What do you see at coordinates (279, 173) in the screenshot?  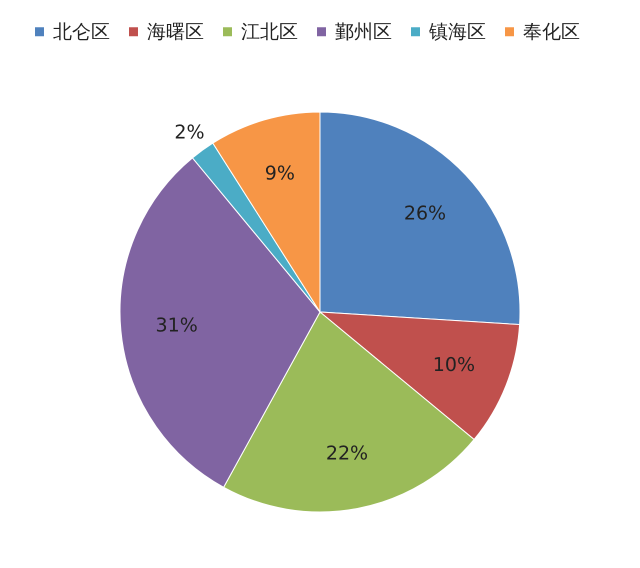 I see `data-label: 9%` at bounding box center [279, 173].